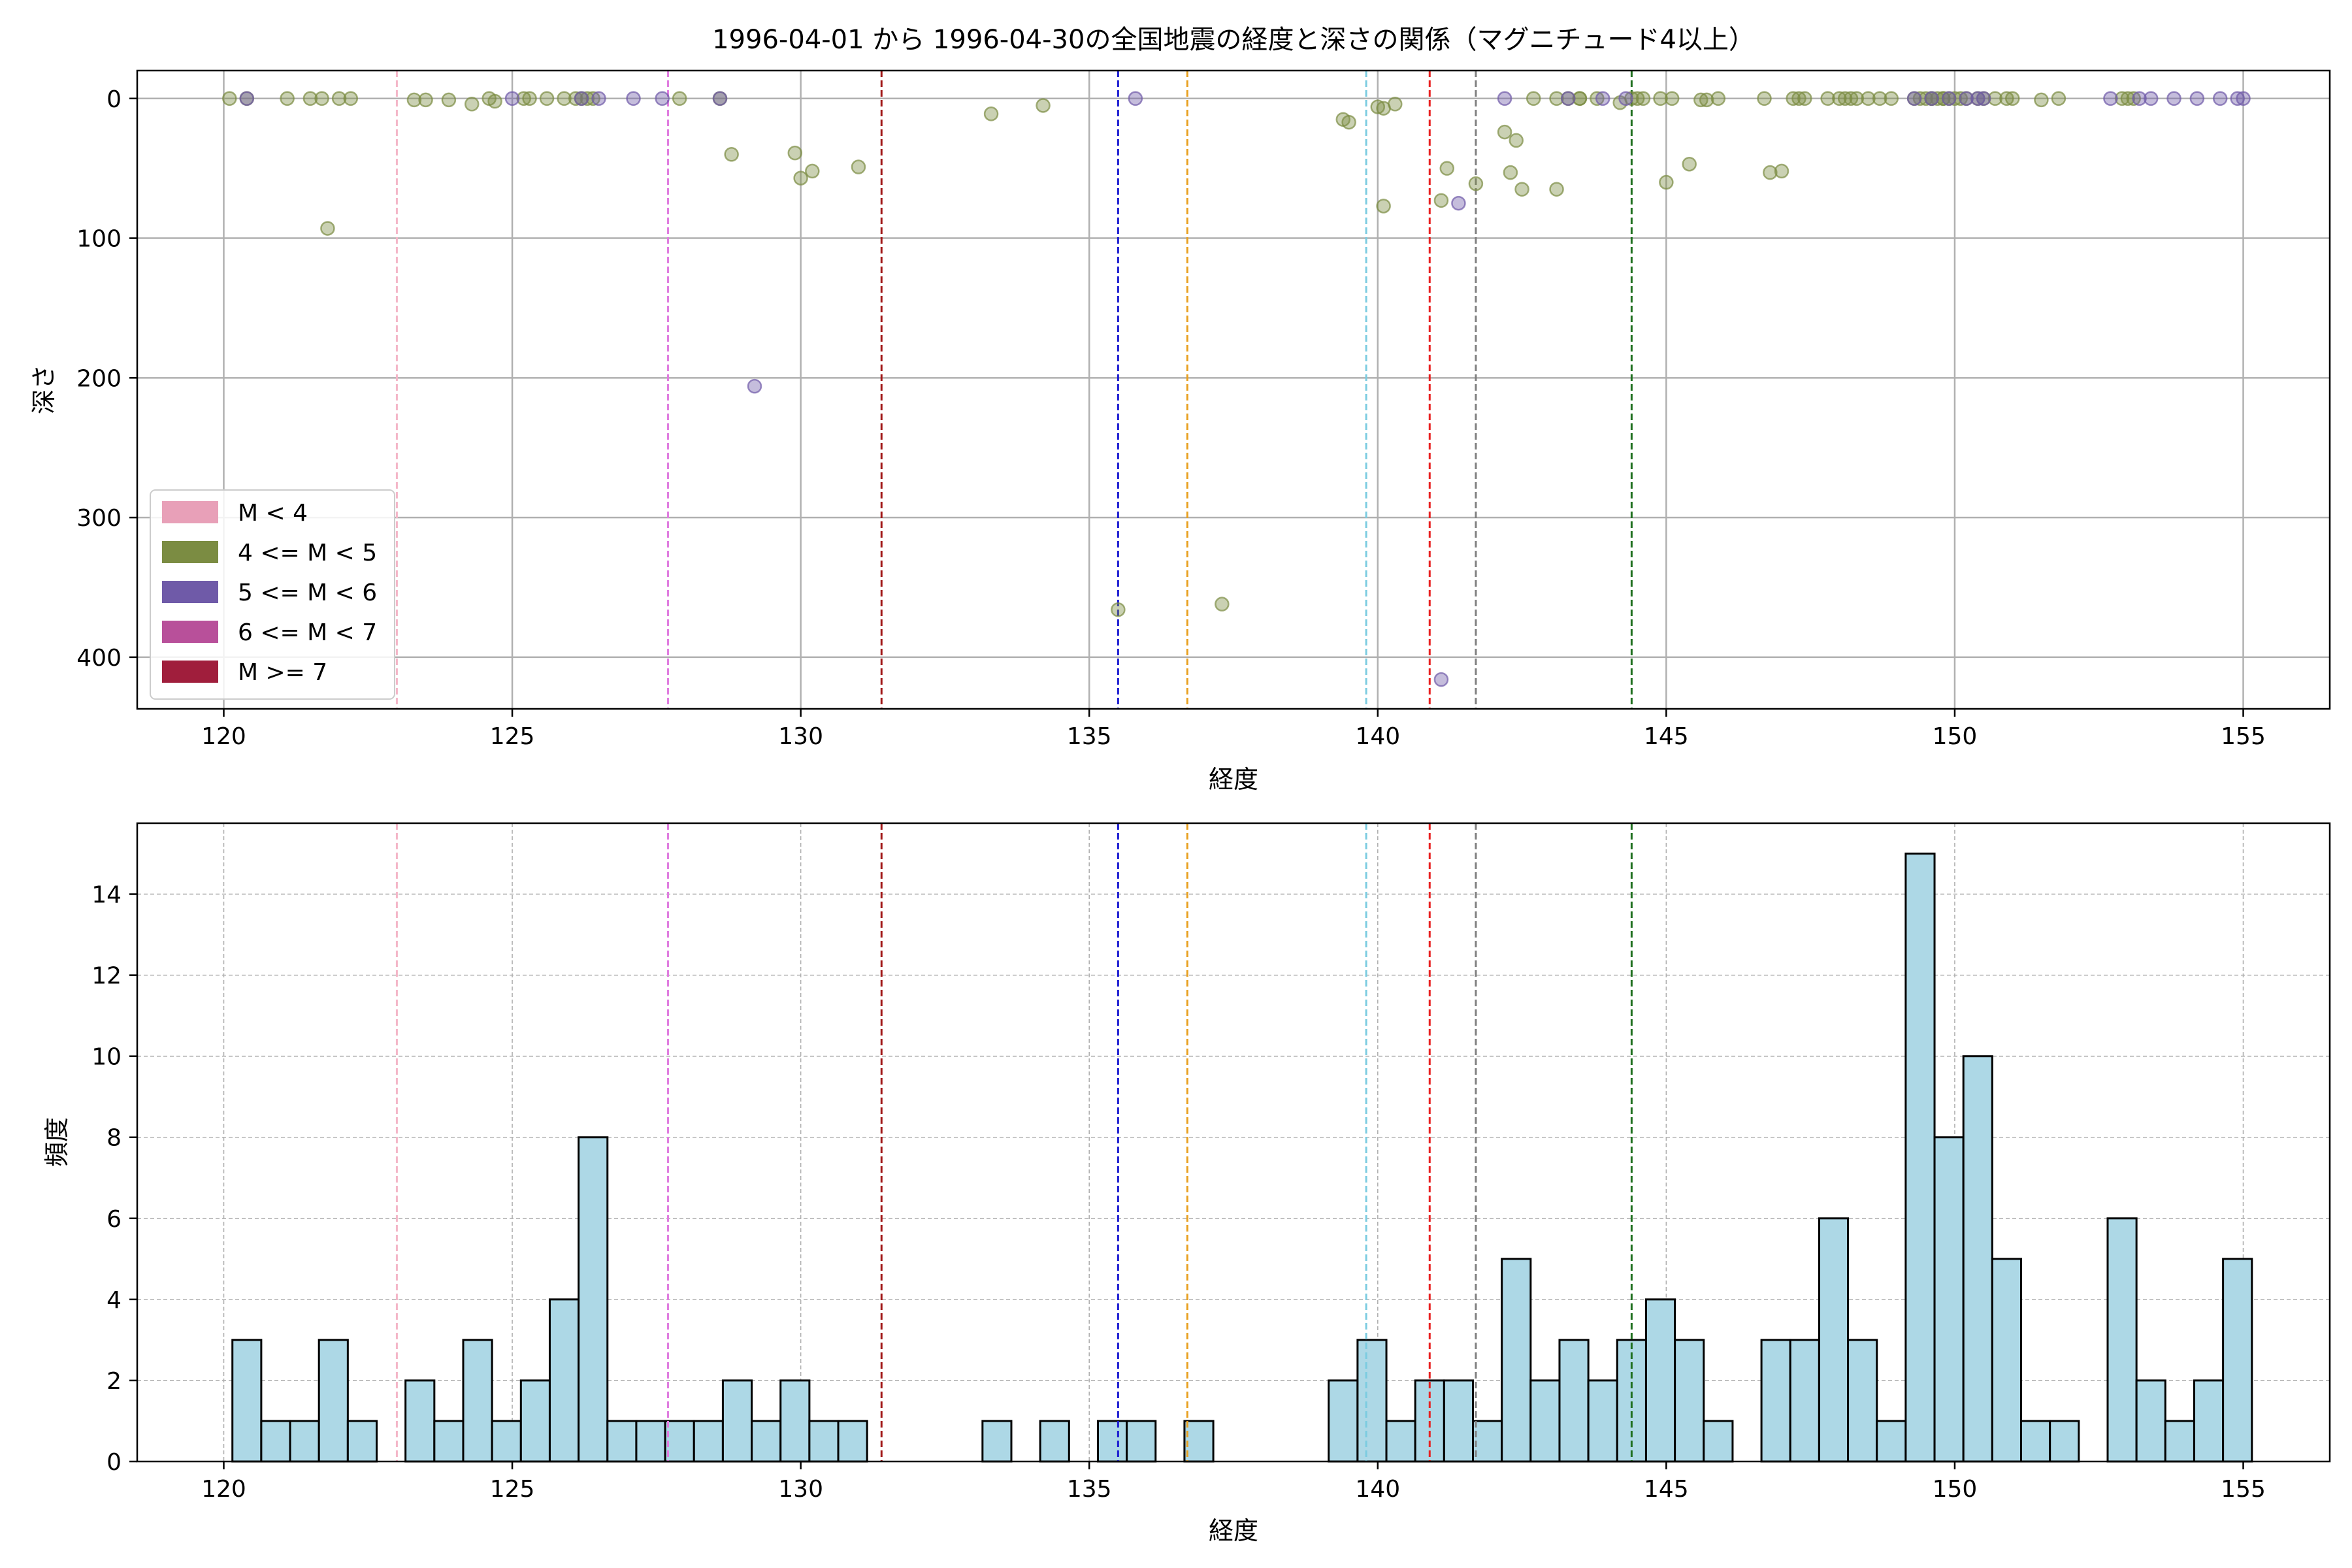  Describe the element at coordinates (223, 1489) in the screenshot. I see `histogram-x-tick-label: 120` at that location.